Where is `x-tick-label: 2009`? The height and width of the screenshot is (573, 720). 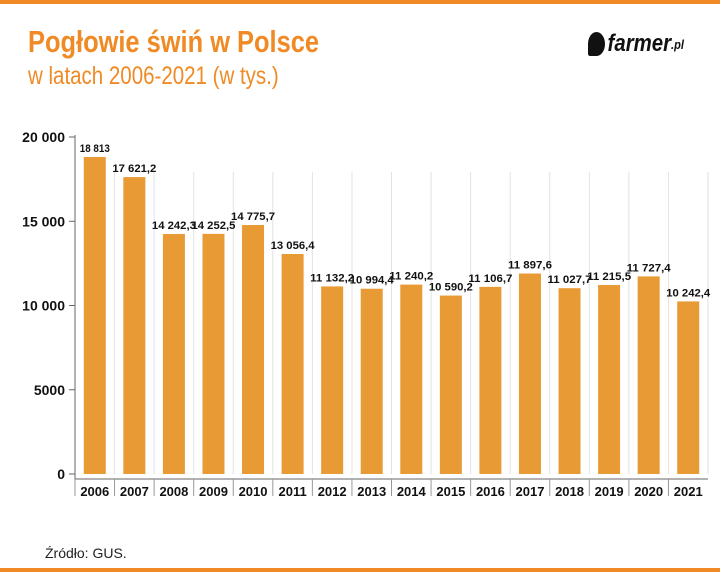
x-tick-label: 2009 is located at coordinates (213, 491).